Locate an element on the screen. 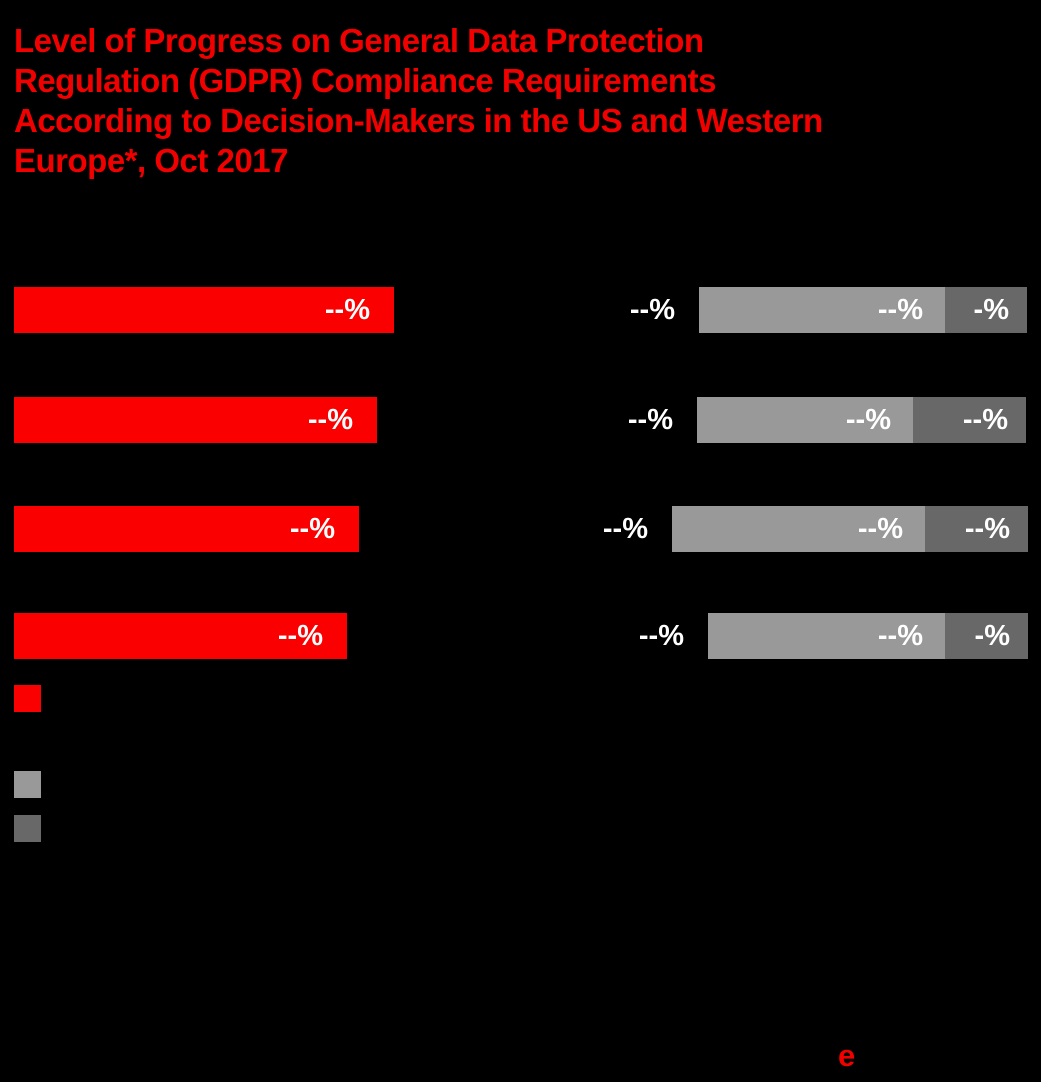  bar-row-2: --% --% --% --% is located at coordinates (520, 420).